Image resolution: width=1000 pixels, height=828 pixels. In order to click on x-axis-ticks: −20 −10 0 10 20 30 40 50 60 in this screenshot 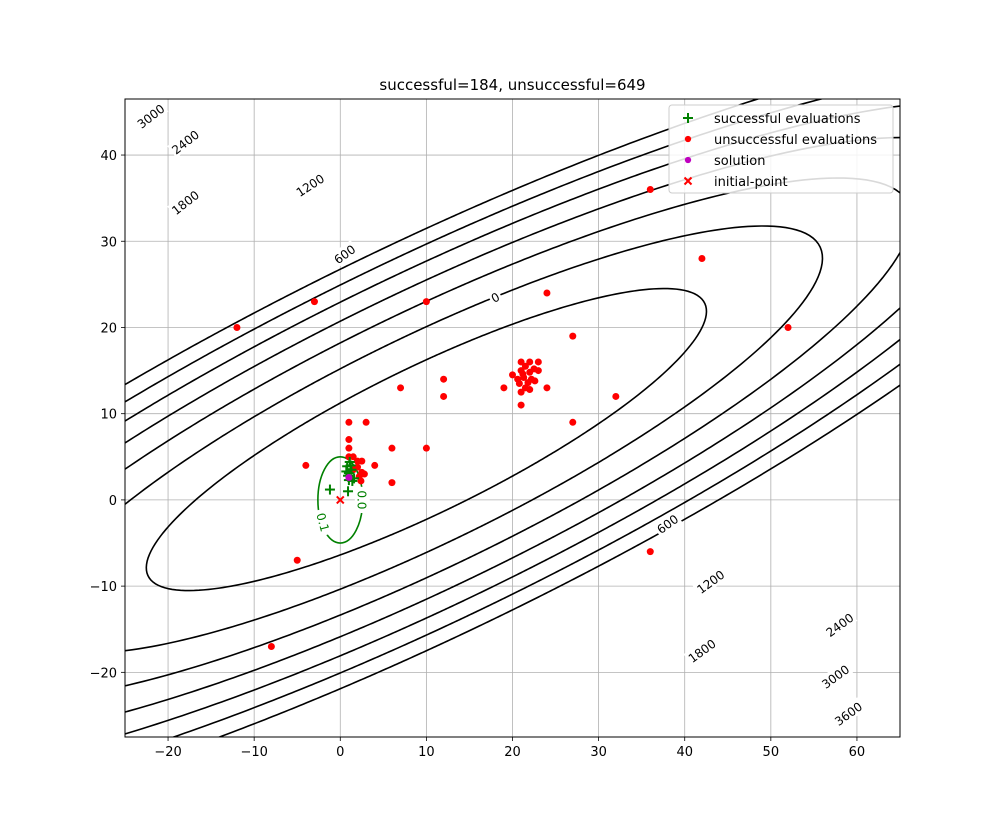, I will do `click(509, 748)`.